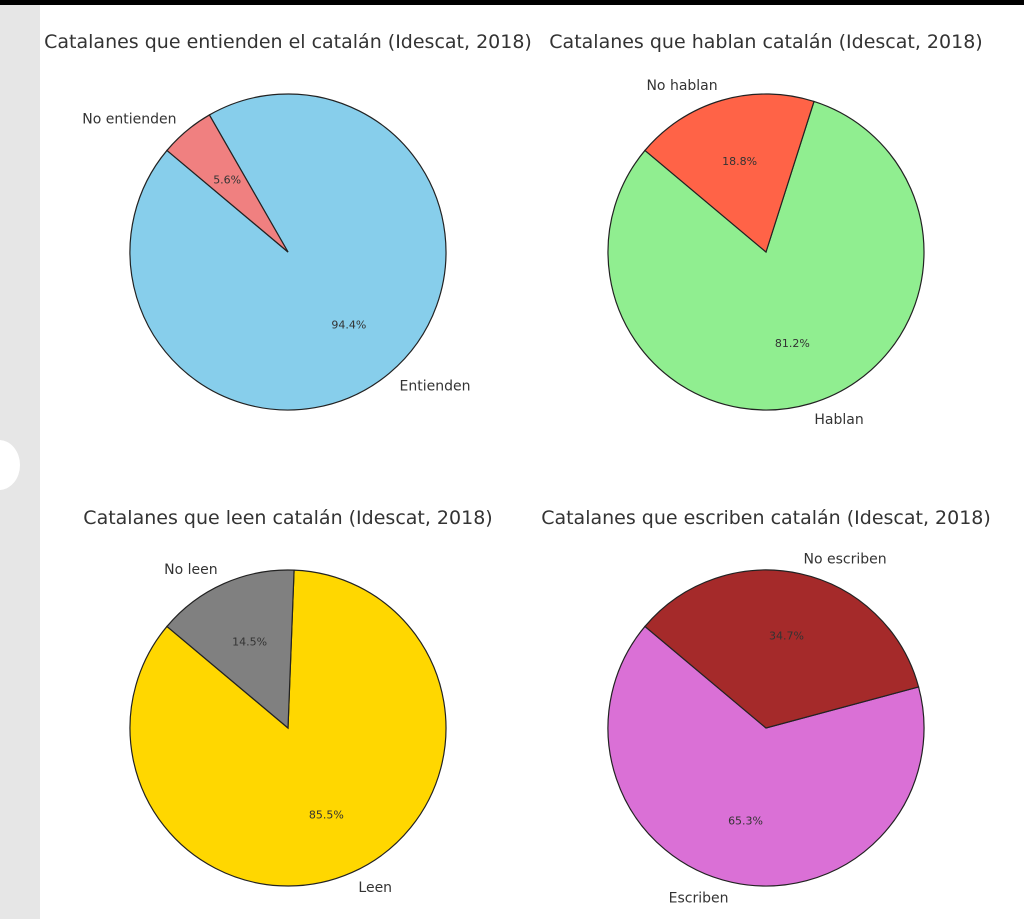 The width and height of the screenshot is (1024, 919). What do you see at coordinates (699, 899) in the screenshot?
I see `slice-label: Escriben` at bounding box center [699, 899].